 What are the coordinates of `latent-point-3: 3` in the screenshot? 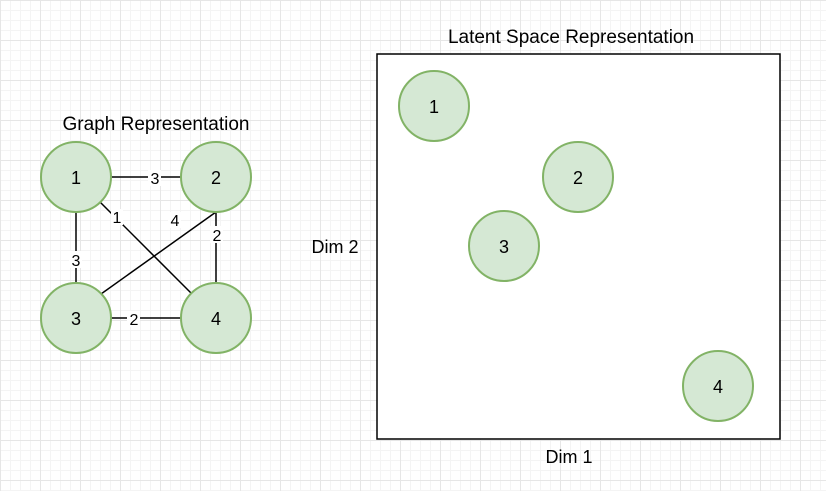 It's located at (504, 246).